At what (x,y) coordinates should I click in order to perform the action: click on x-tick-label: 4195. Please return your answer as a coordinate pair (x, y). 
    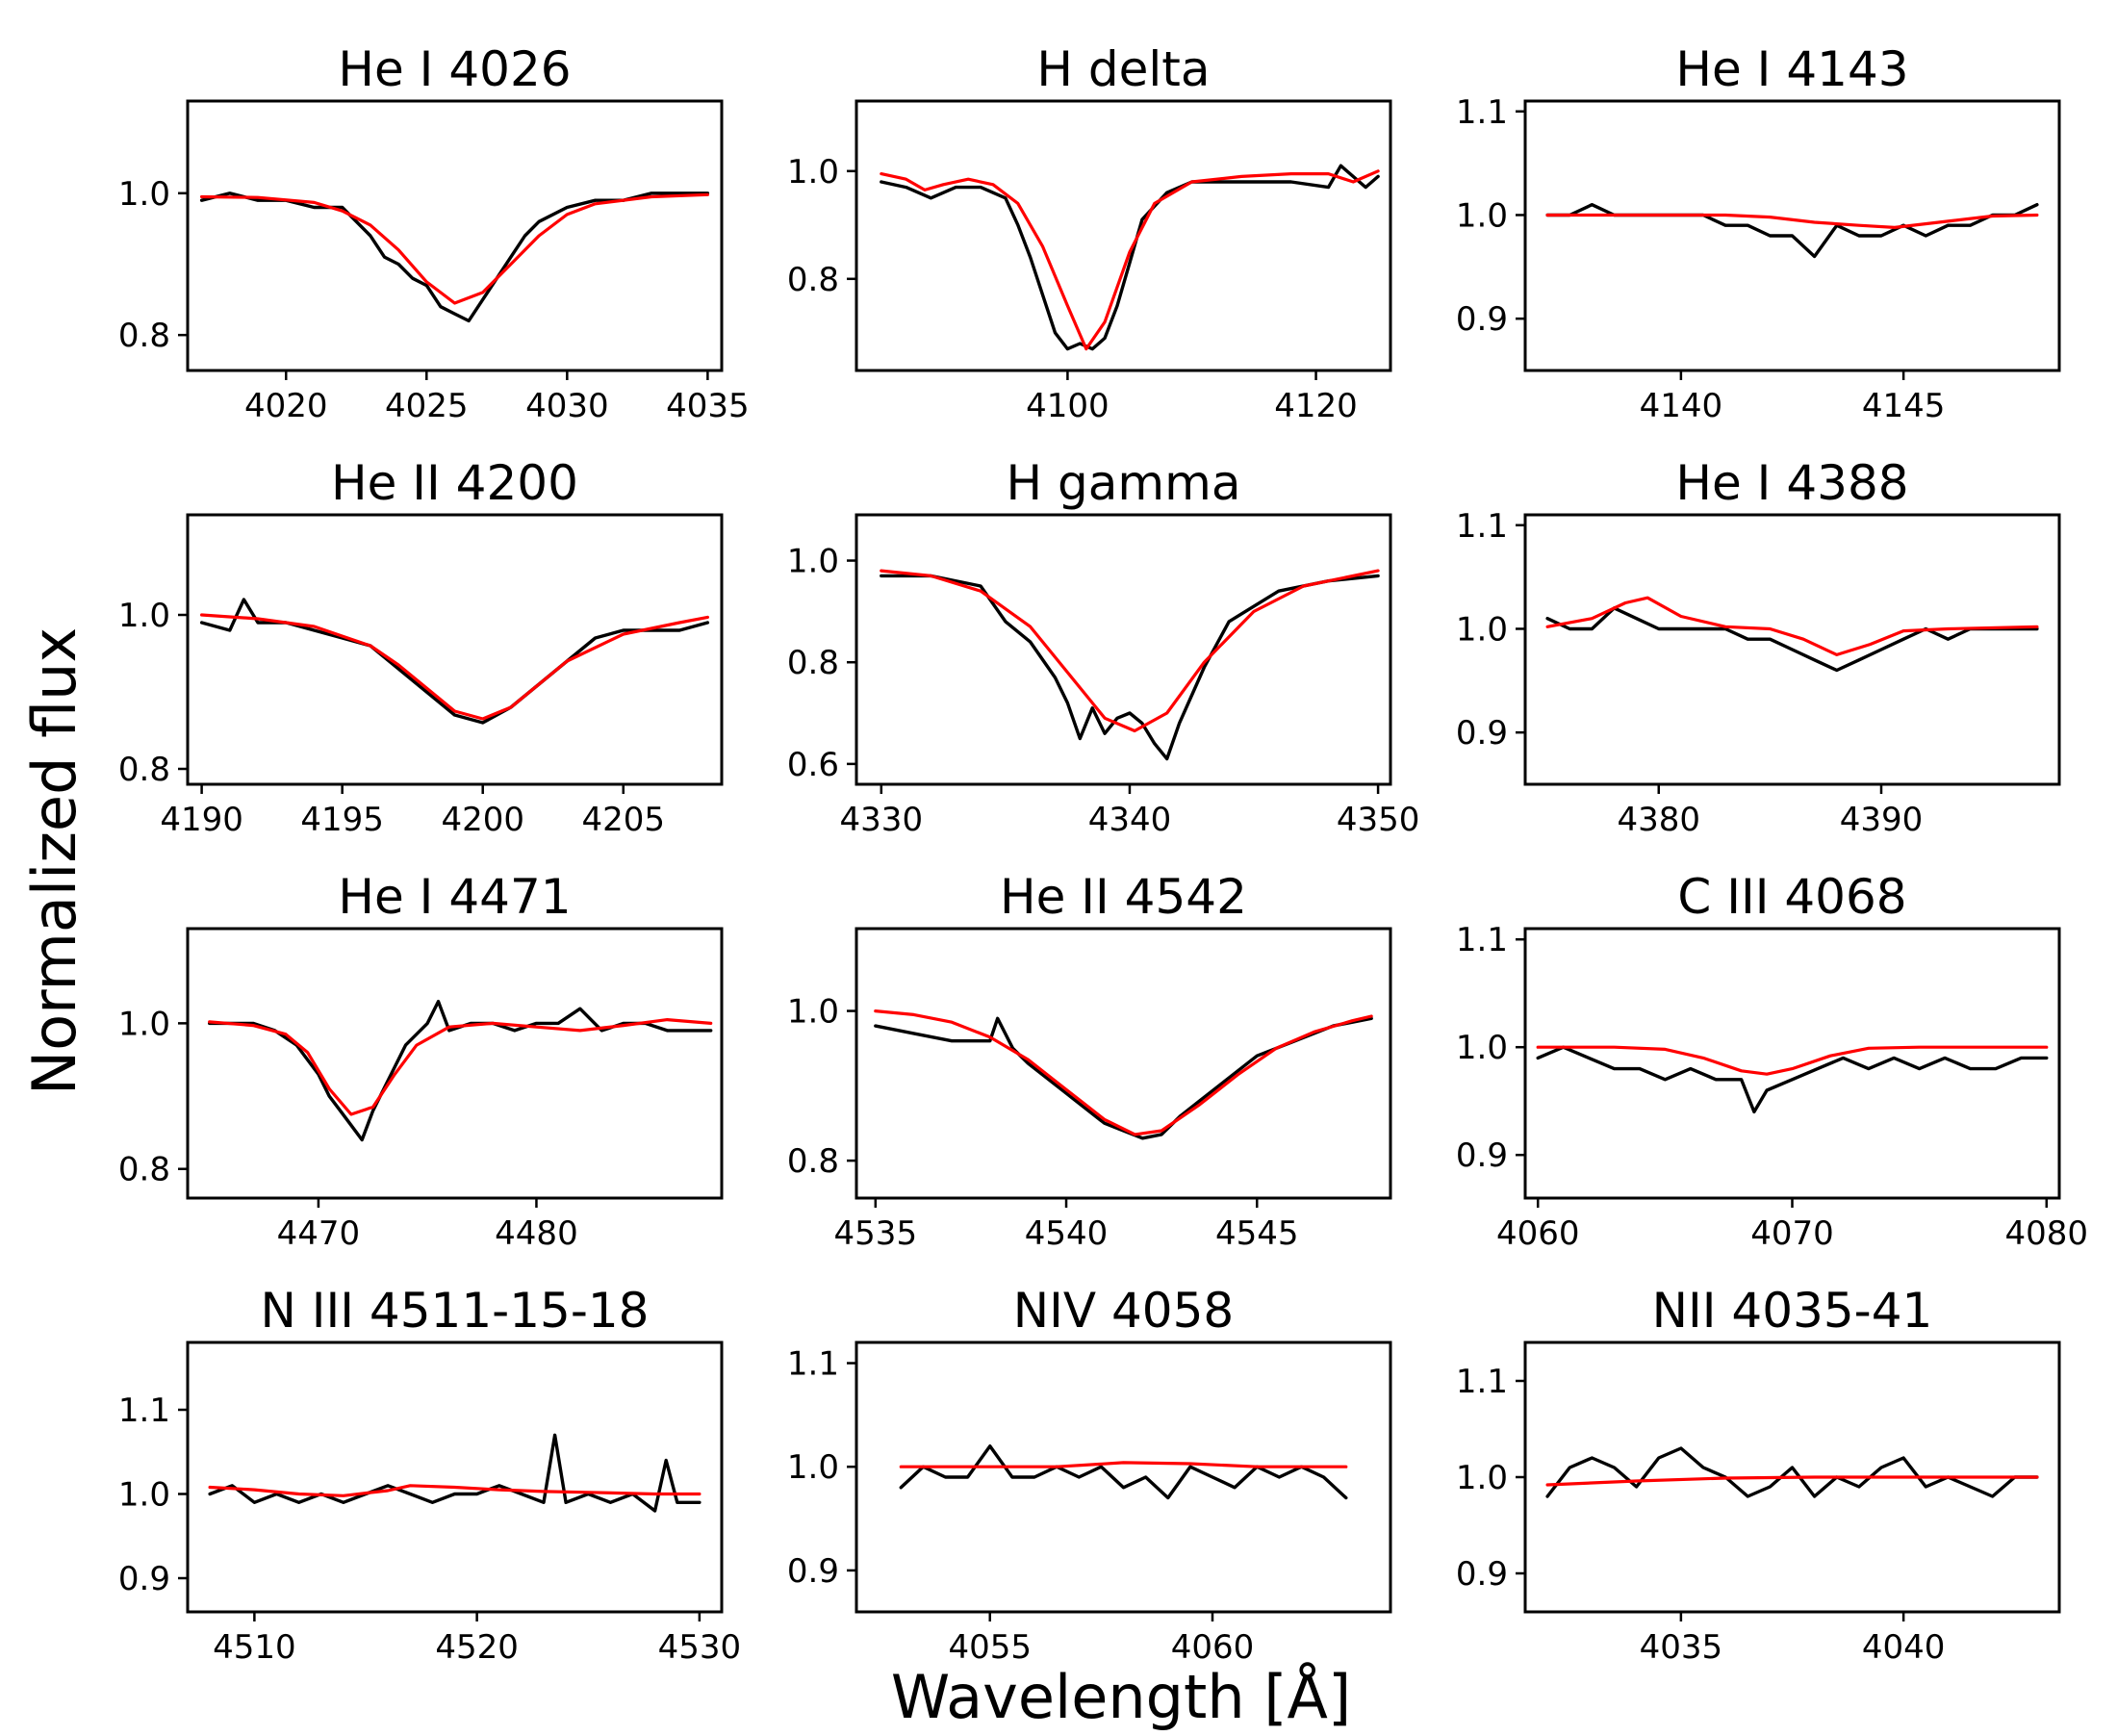
    Looking at the image, I should click on (342, 820).